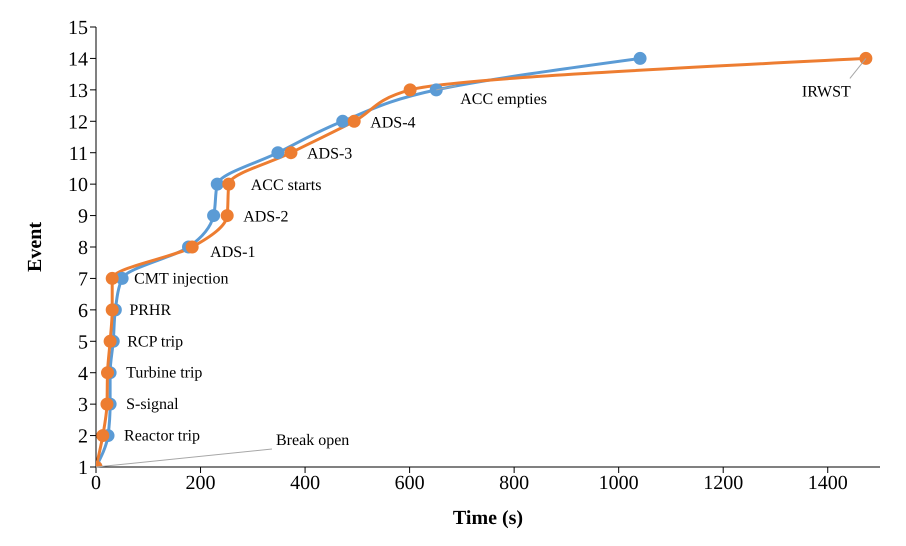 This screenshot has width=906, height=546. I want to click on annotation: ADS-4, so click(393, 123).